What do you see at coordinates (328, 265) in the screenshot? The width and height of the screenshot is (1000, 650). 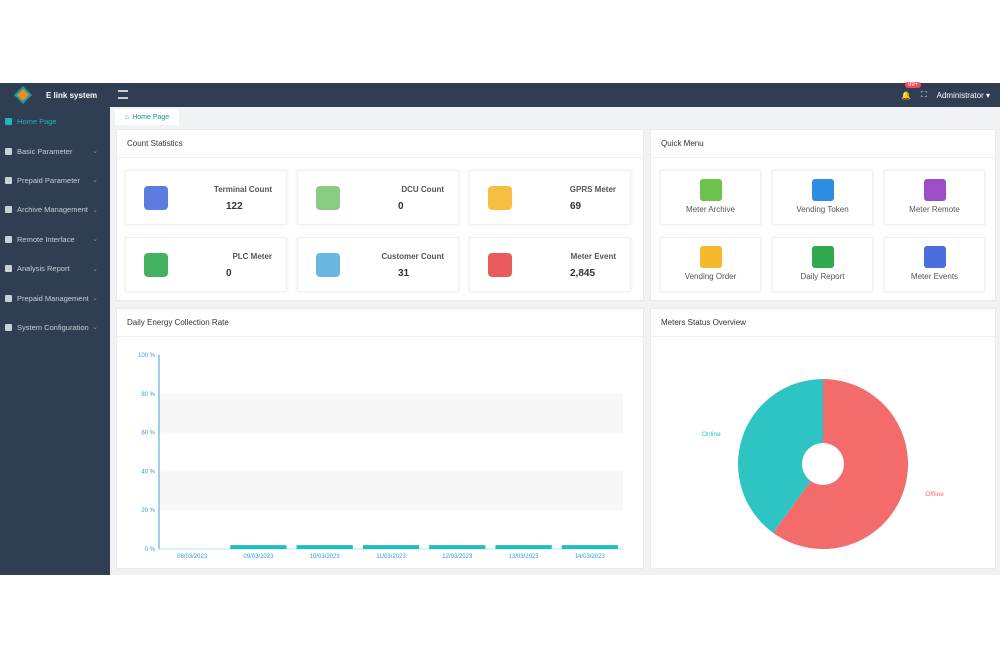 I see `users-icon` at bounding box center [328, 265].